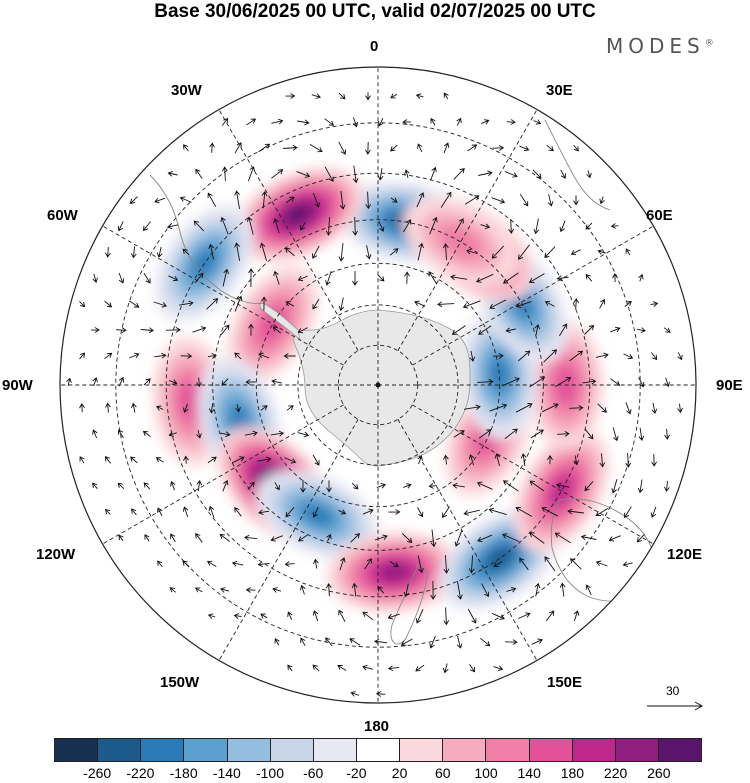 The height and width of the screenshot is (783, 750). I want to click on longitude-label-120e: 120E, so click(685, 554).